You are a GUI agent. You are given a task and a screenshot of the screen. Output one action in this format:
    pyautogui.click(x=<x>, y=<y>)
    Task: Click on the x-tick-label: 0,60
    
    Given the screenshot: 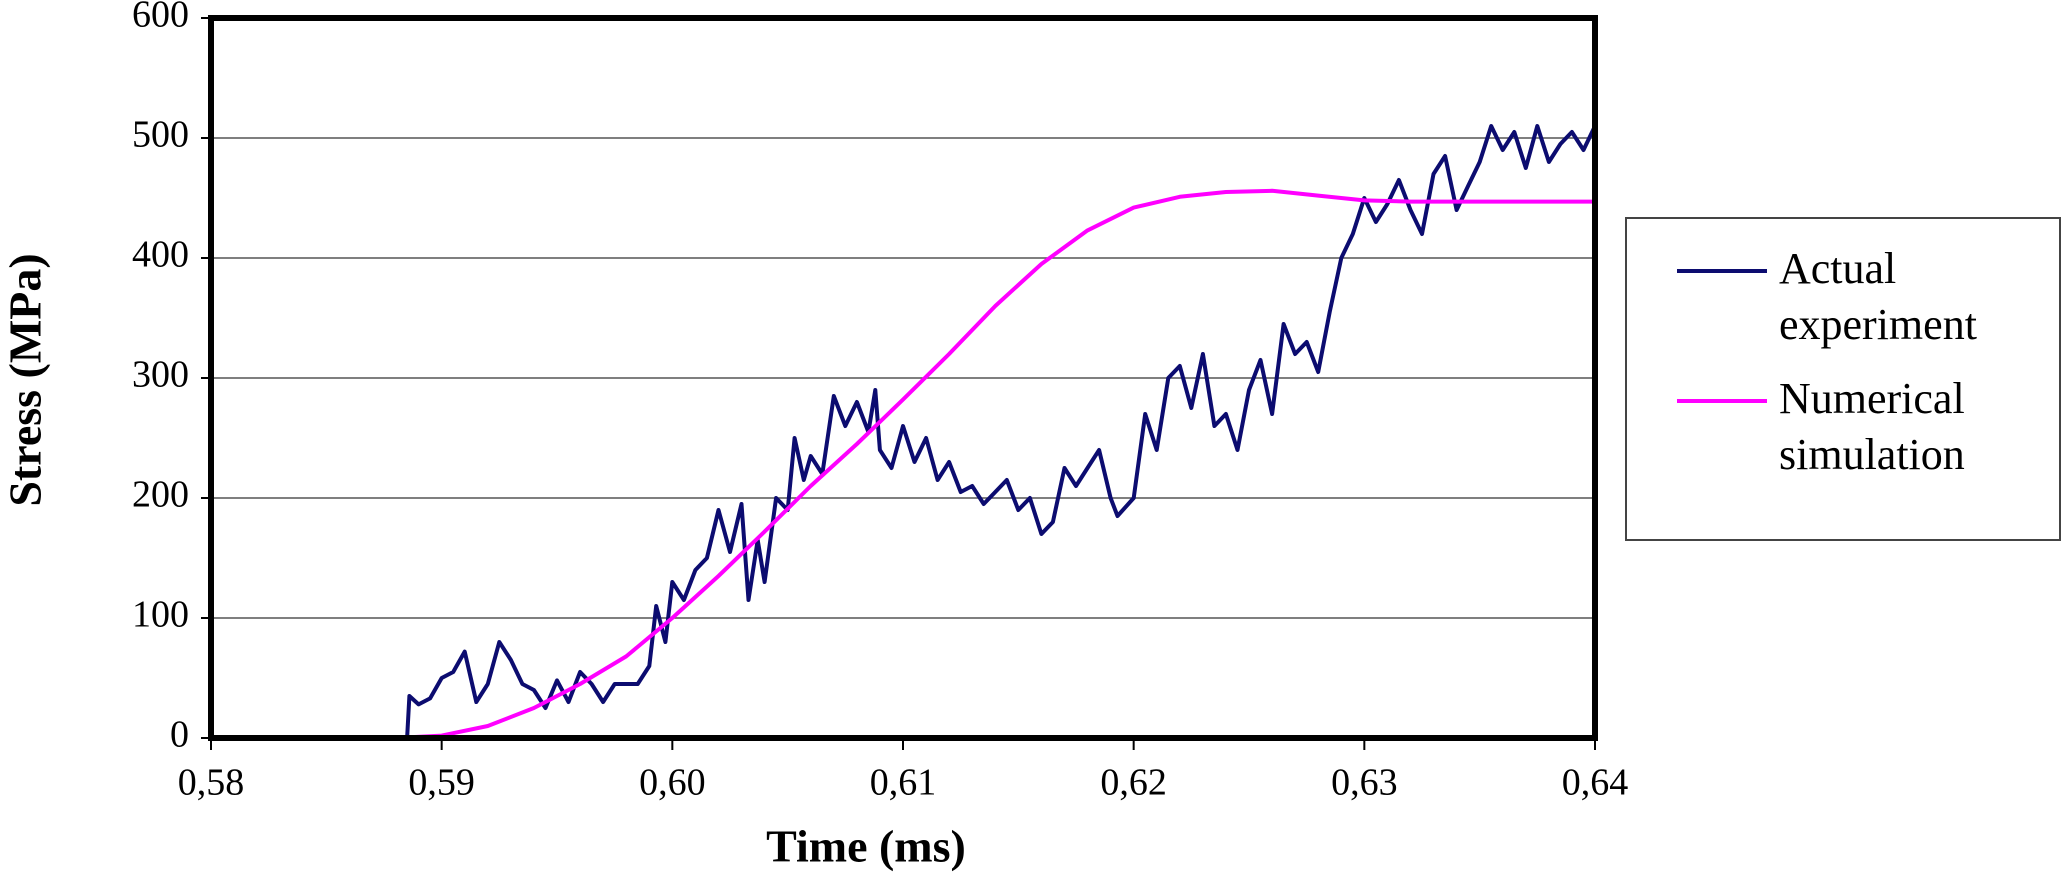 What is the action you would take?
    pyautogui.click(x=672, y=783)
    